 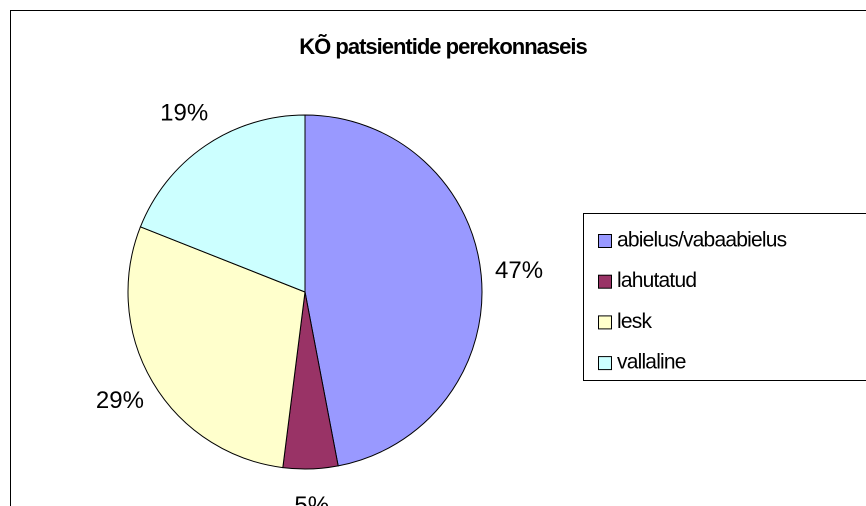 I want to click on legend-label: lesk, so click(x=634, y=321).